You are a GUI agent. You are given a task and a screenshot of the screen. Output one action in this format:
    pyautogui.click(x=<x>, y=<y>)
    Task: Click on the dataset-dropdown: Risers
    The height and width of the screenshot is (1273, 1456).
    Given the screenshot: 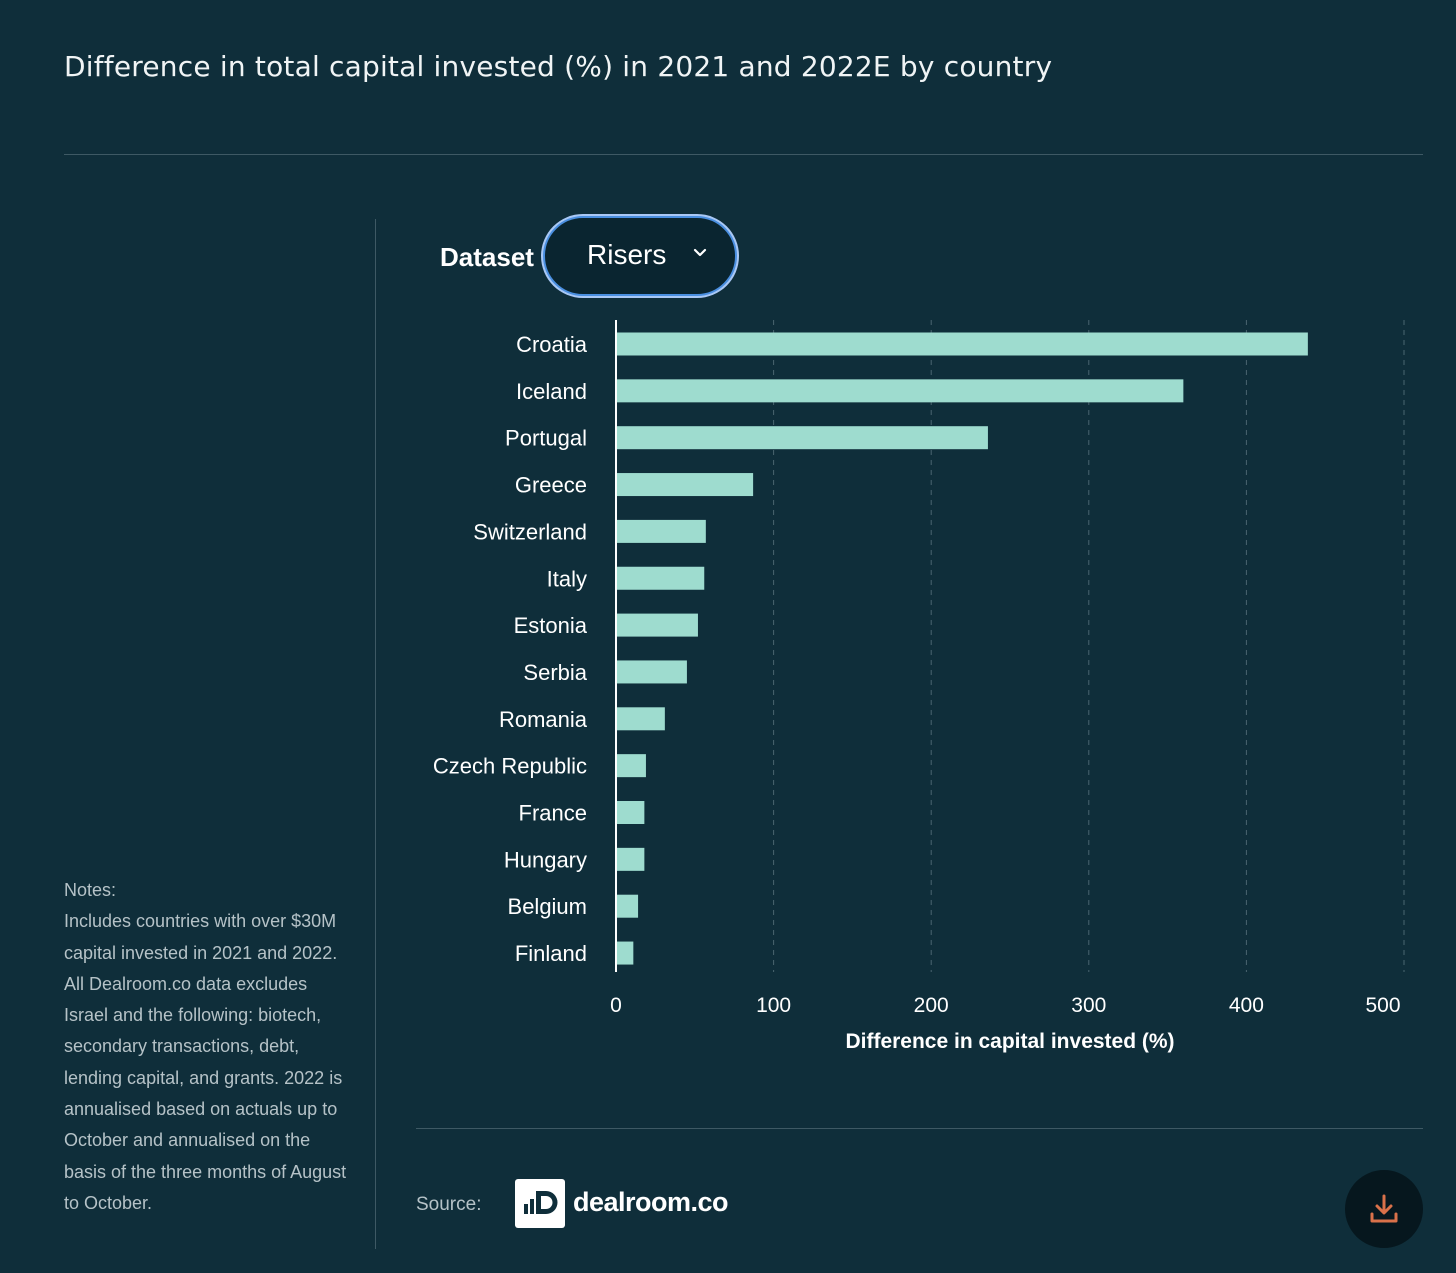 What is the action you would take?
    pyautogui.click(x=640, y=256)
    